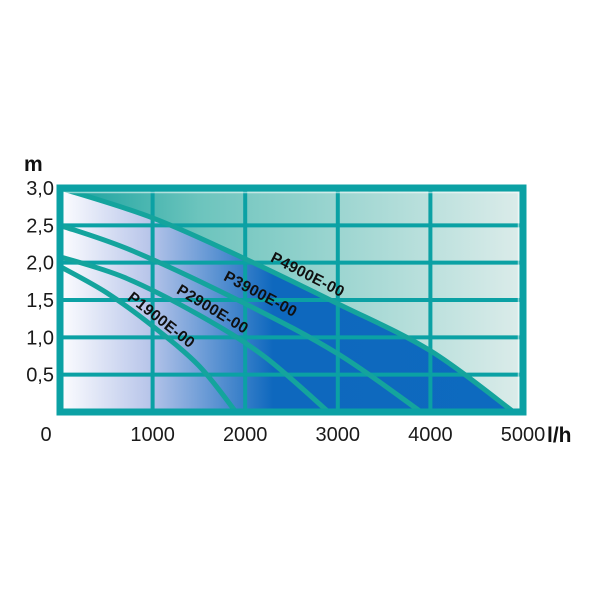 The height and width of the screenshot is (600, 600). I want to click on y-tick-label-2: 2,0, so click(40, 264).